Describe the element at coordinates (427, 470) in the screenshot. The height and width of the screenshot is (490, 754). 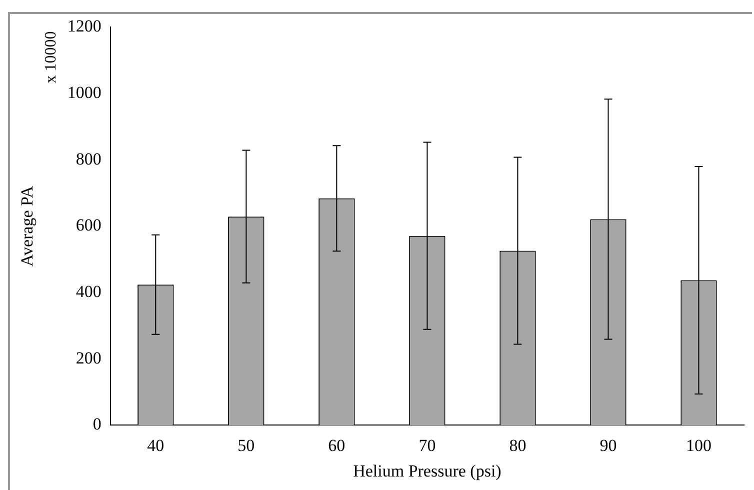
I see `x-axis-title: Helium Pressure (psi)` at that location.